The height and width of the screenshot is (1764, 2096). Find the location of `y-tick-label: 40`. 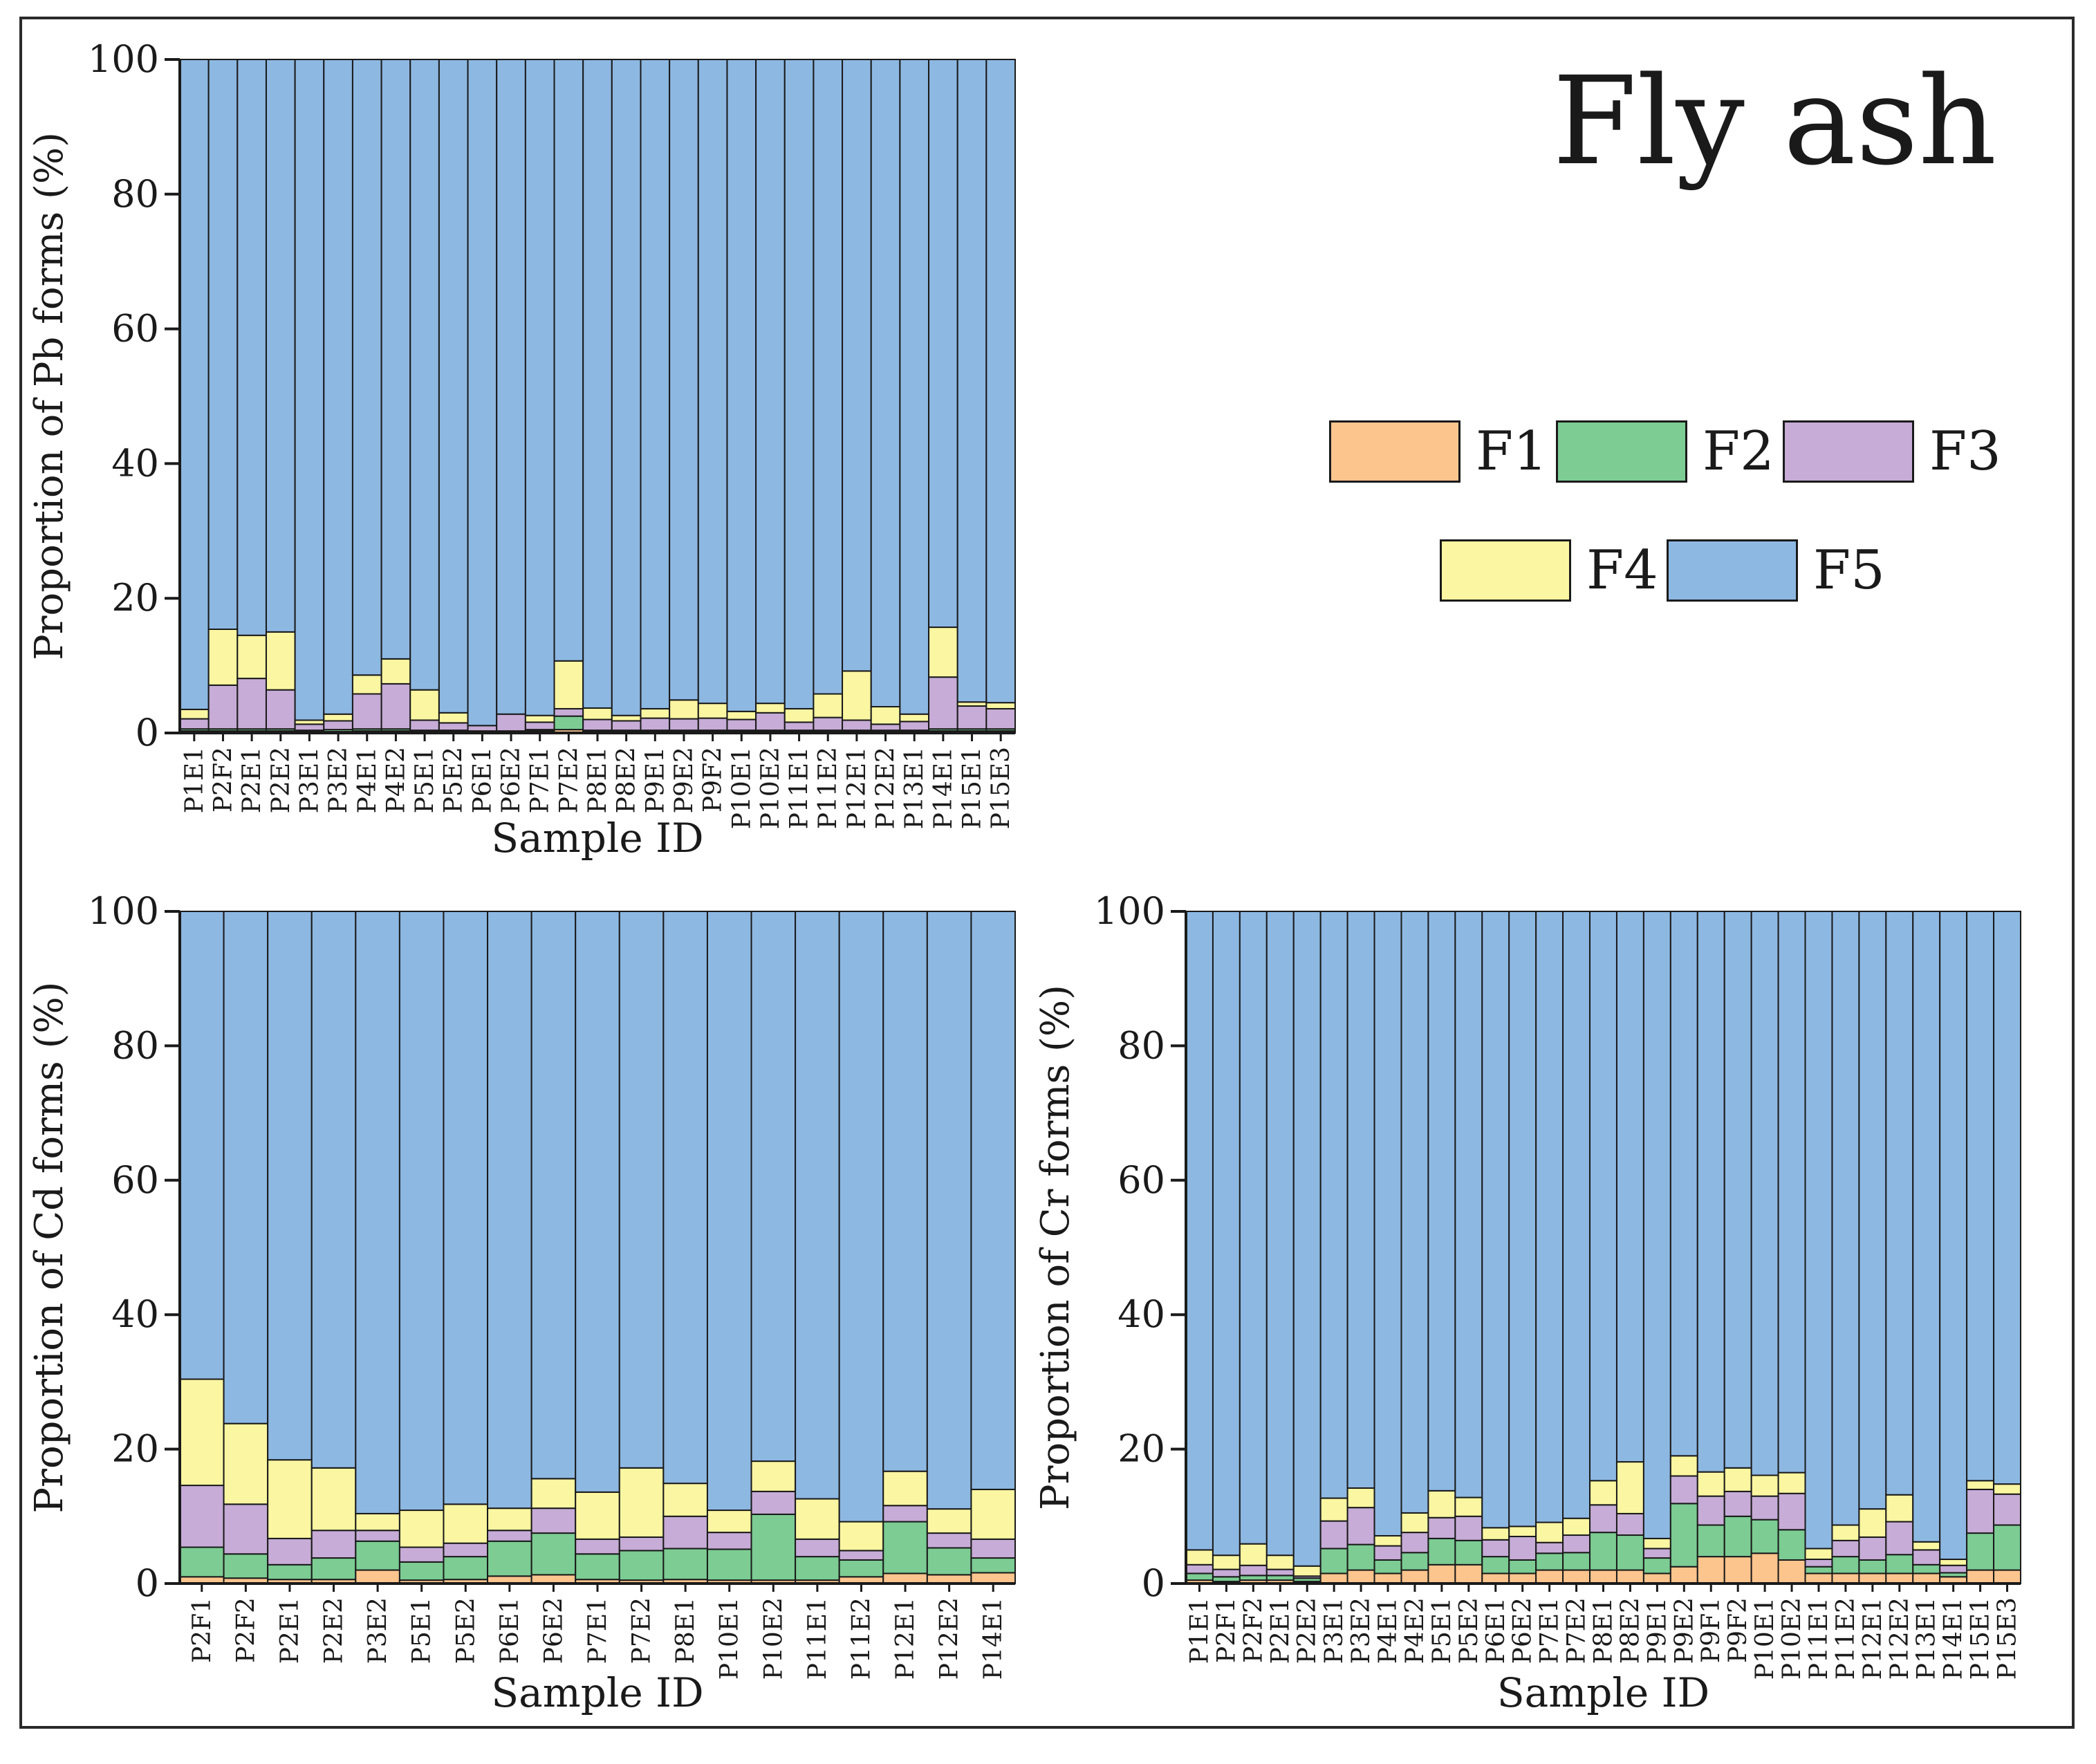

y-tick-label: 40 is located at coordinates (135, 1314).